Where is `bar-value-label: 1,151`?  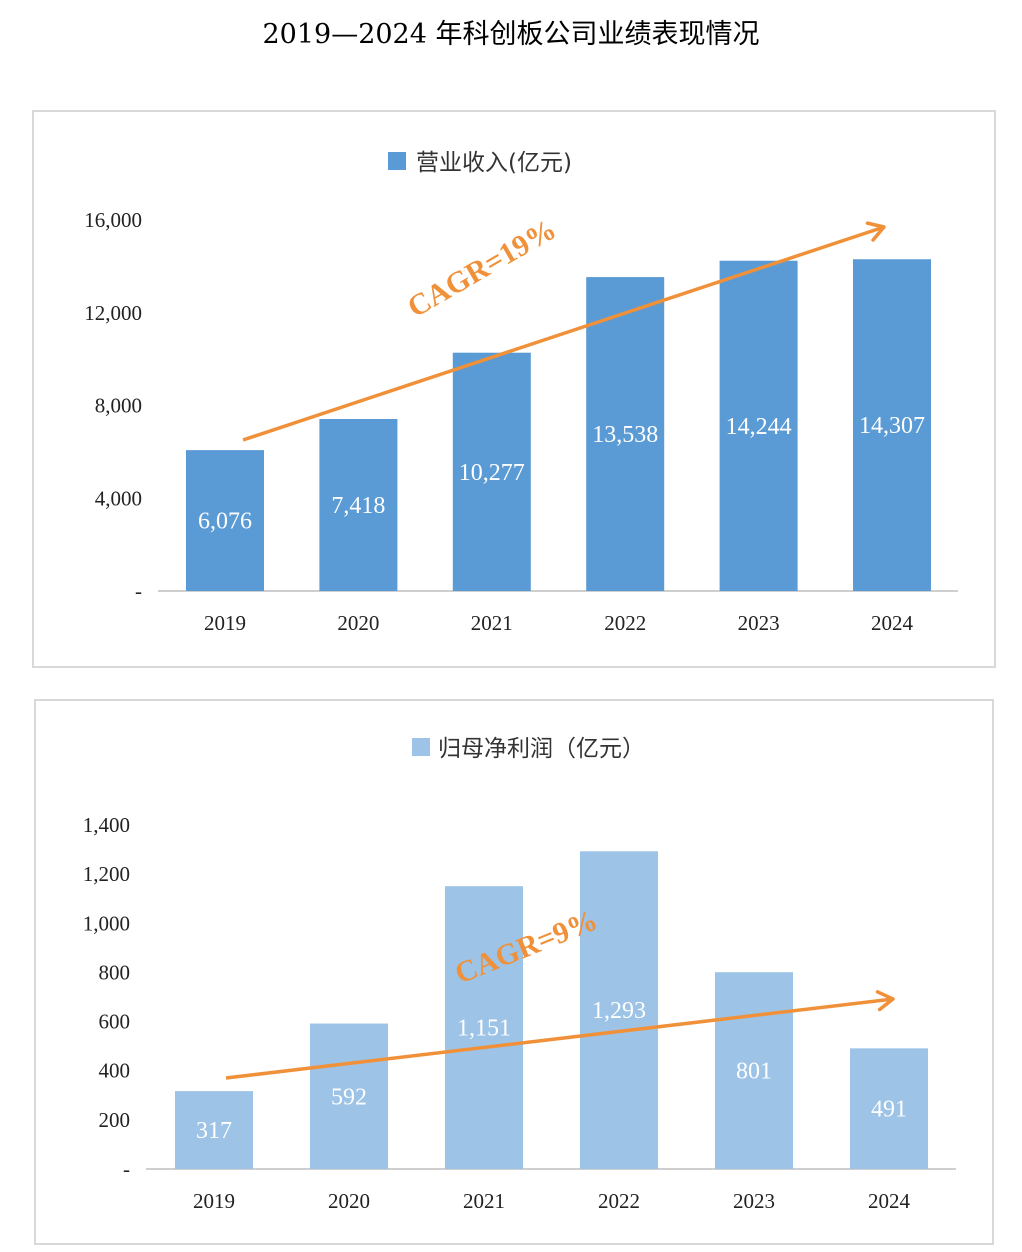
bar-value-label: 1,151 is located at coordinates (484, 1029).